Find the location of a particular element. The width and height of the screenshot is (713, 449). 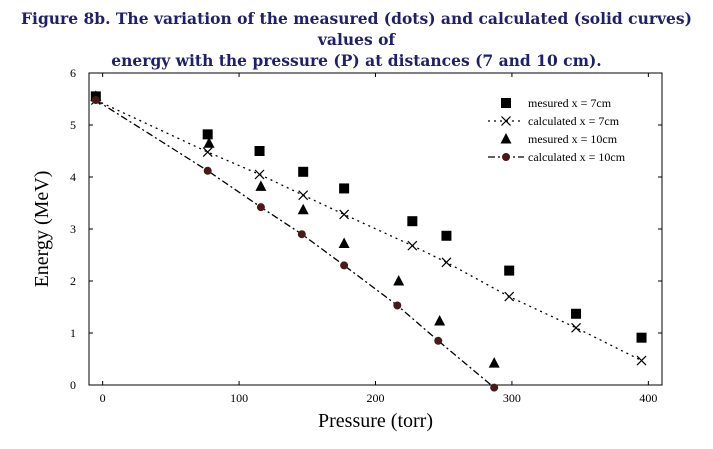

x-tick-label: 0 is located at coordinates (103, 398).